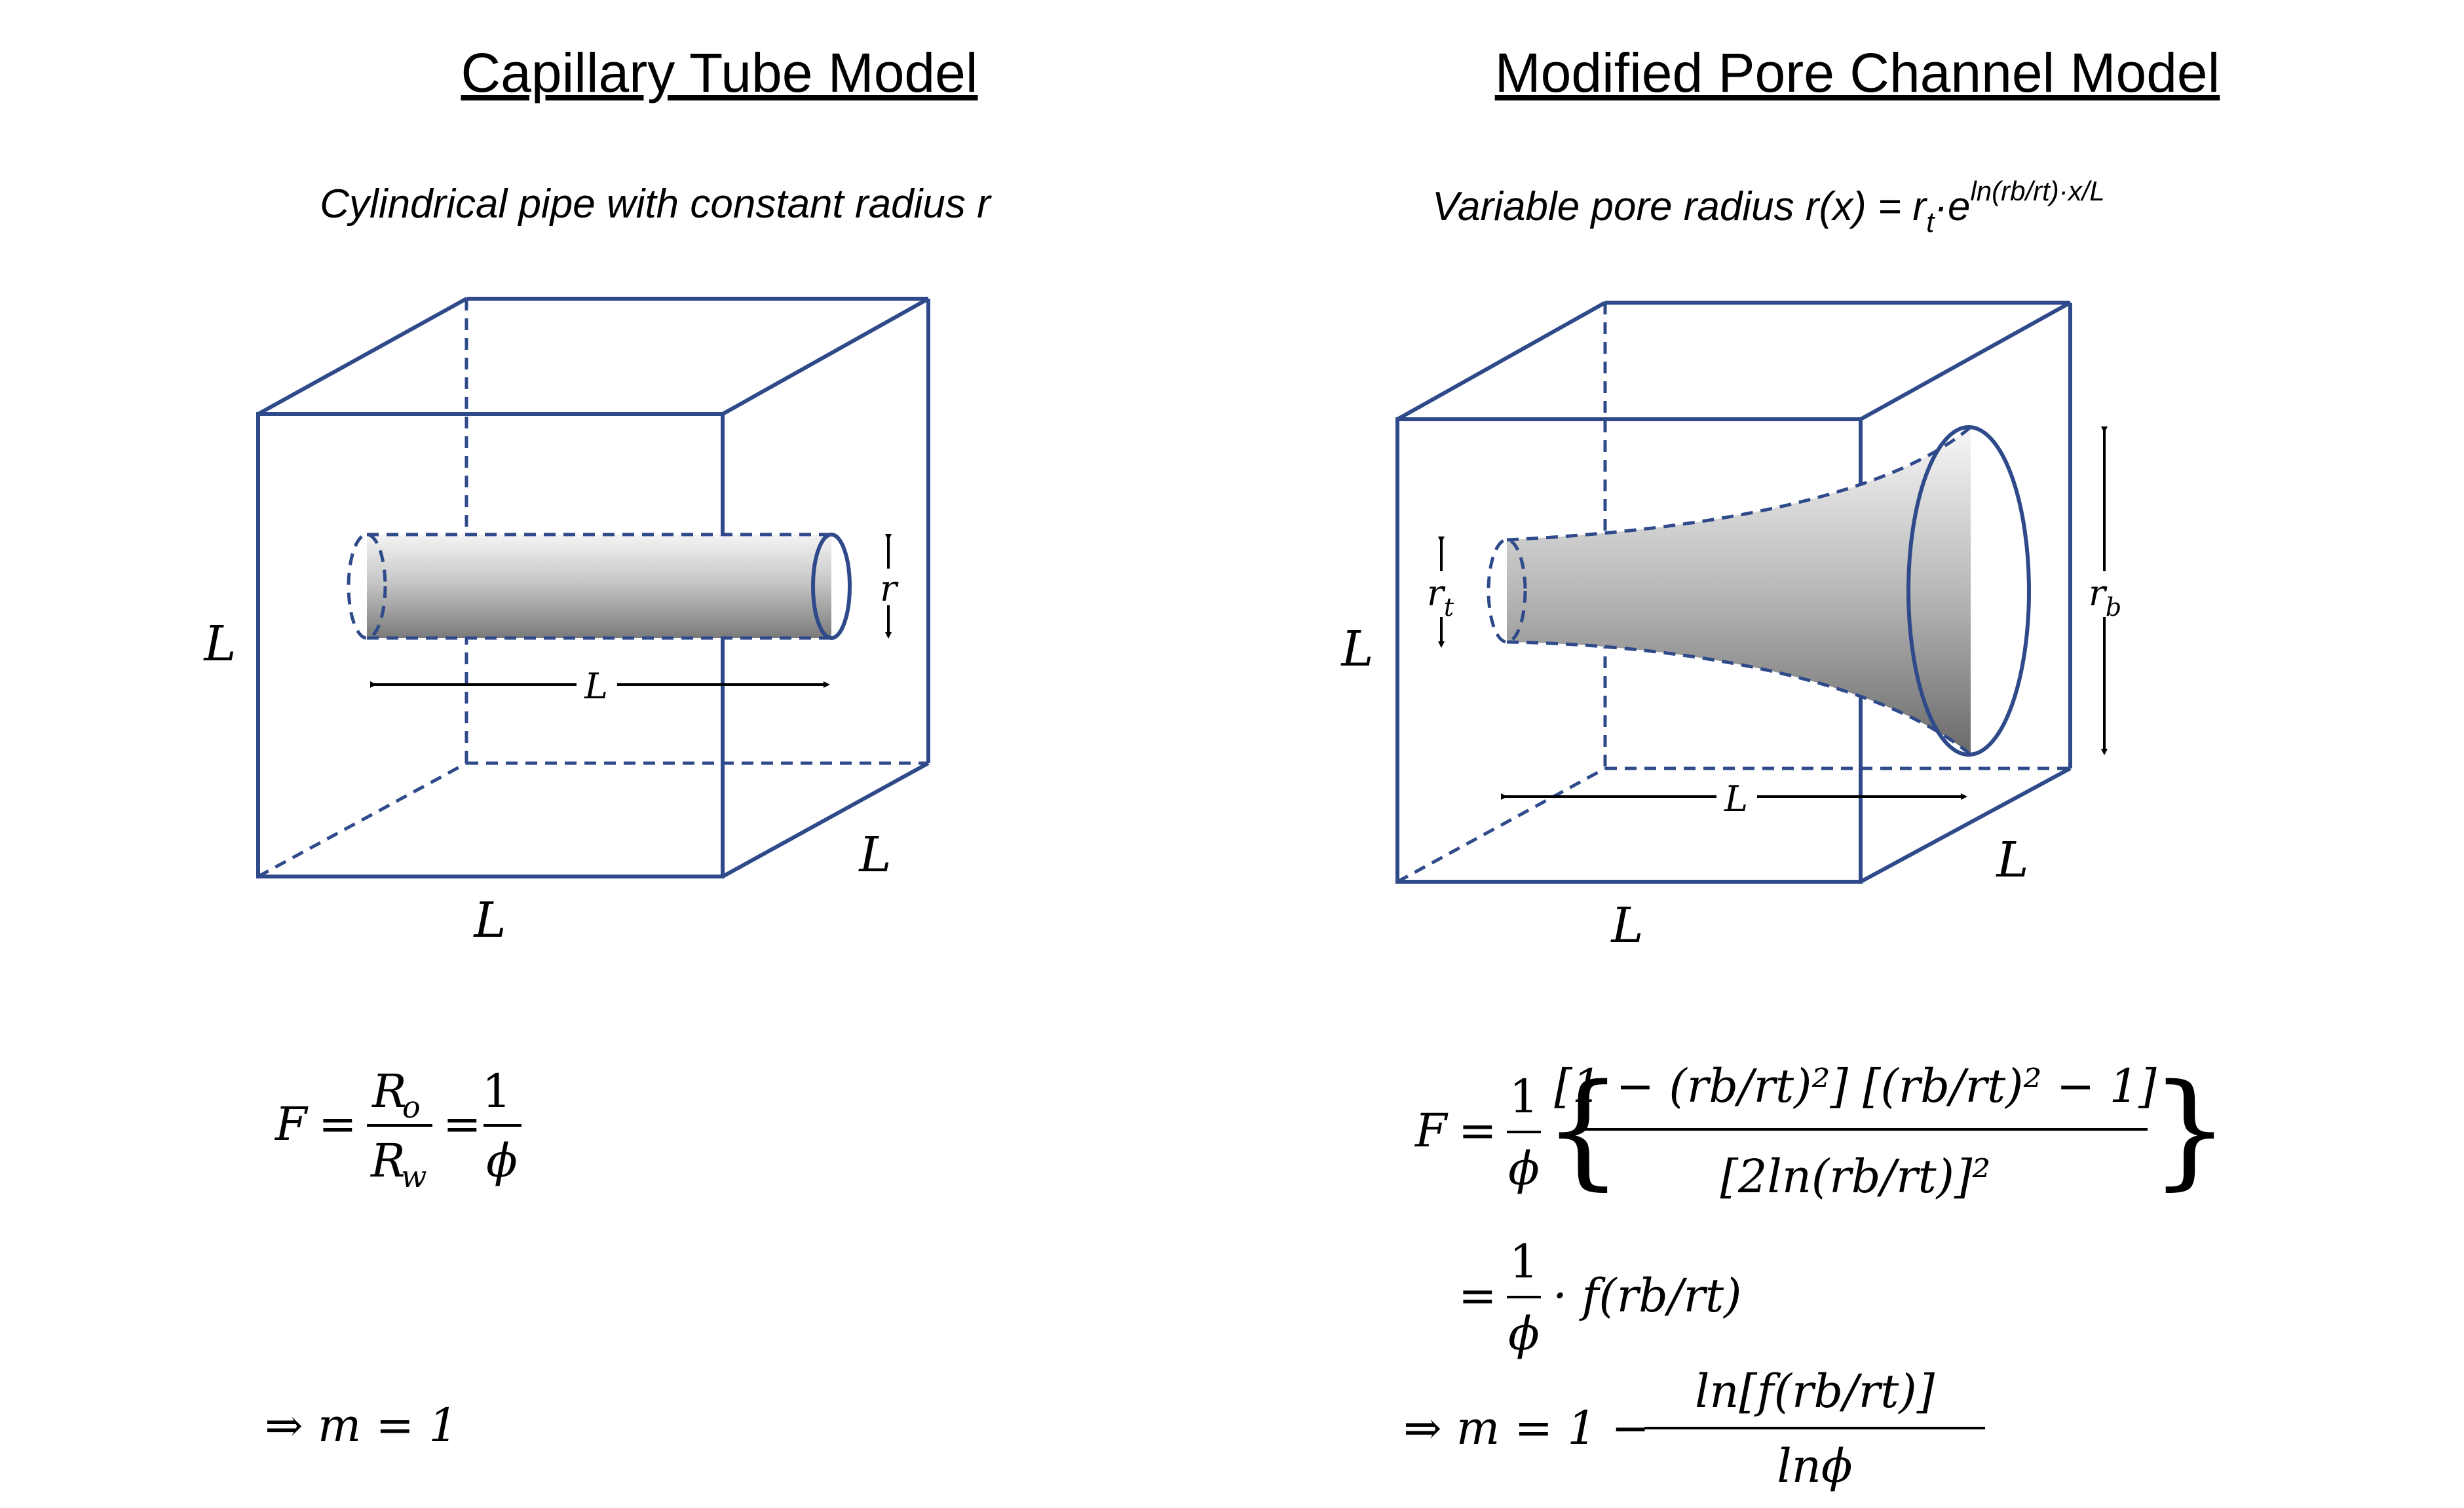  What do you see at coordinates (1694, 1429) in the screenshot?
I see `right-result: ⇒ m = 1 − ln[f(rb/rt)] lnϕ` at bounding box center [1694, 1429].